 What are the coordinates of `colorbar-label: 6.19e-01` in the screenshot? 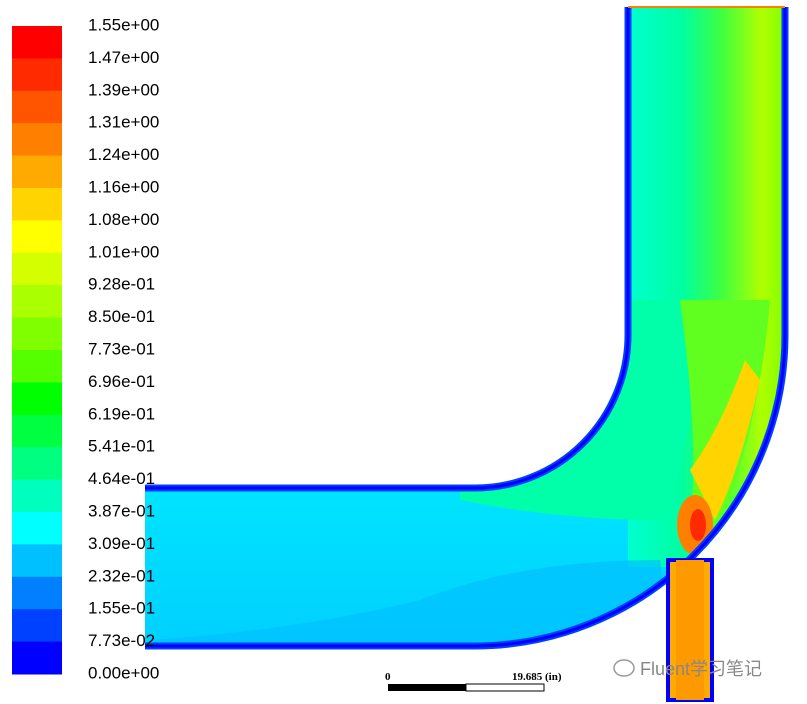 It's located at (121, 413).